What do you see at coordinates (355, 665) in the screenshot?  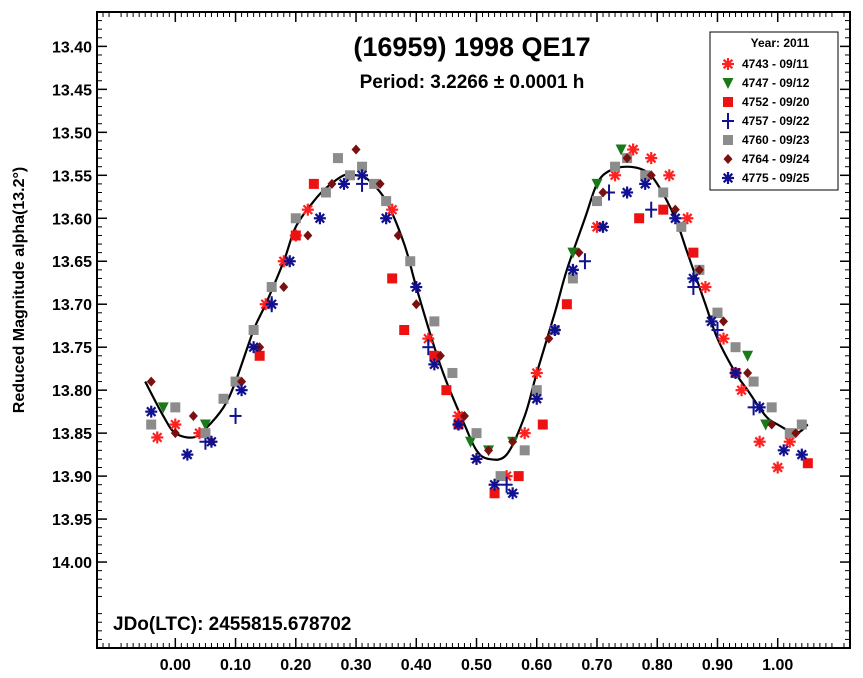 I see `x-tick-label: 0.30` at bounding box center [355, 665].